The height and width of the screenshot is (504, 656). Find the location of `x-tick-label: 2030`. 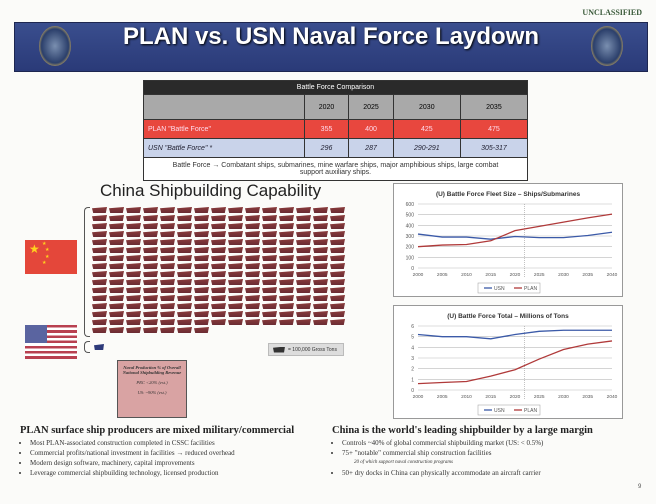

x-tick-label: 2030 is located at coordinates (563, 397).